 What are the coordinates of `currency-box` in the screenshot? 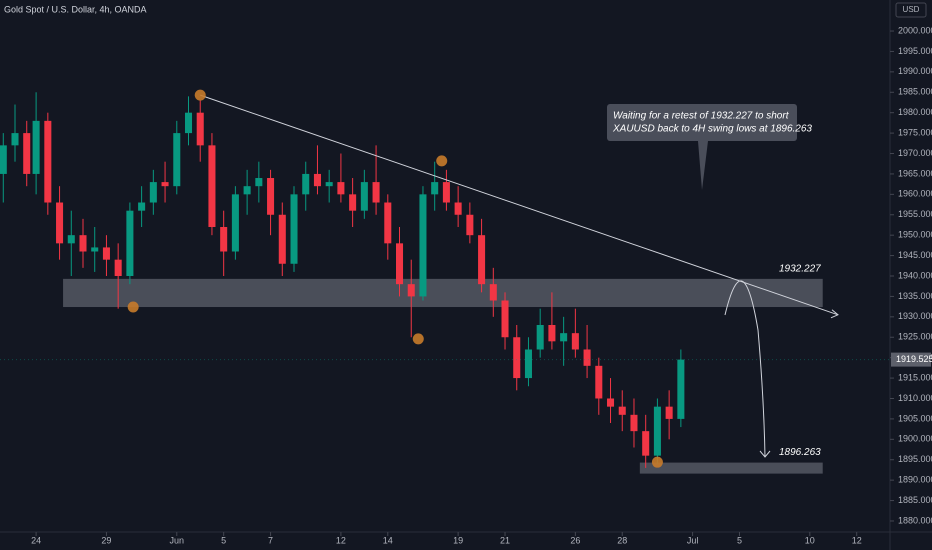 It's located at (911, 10).